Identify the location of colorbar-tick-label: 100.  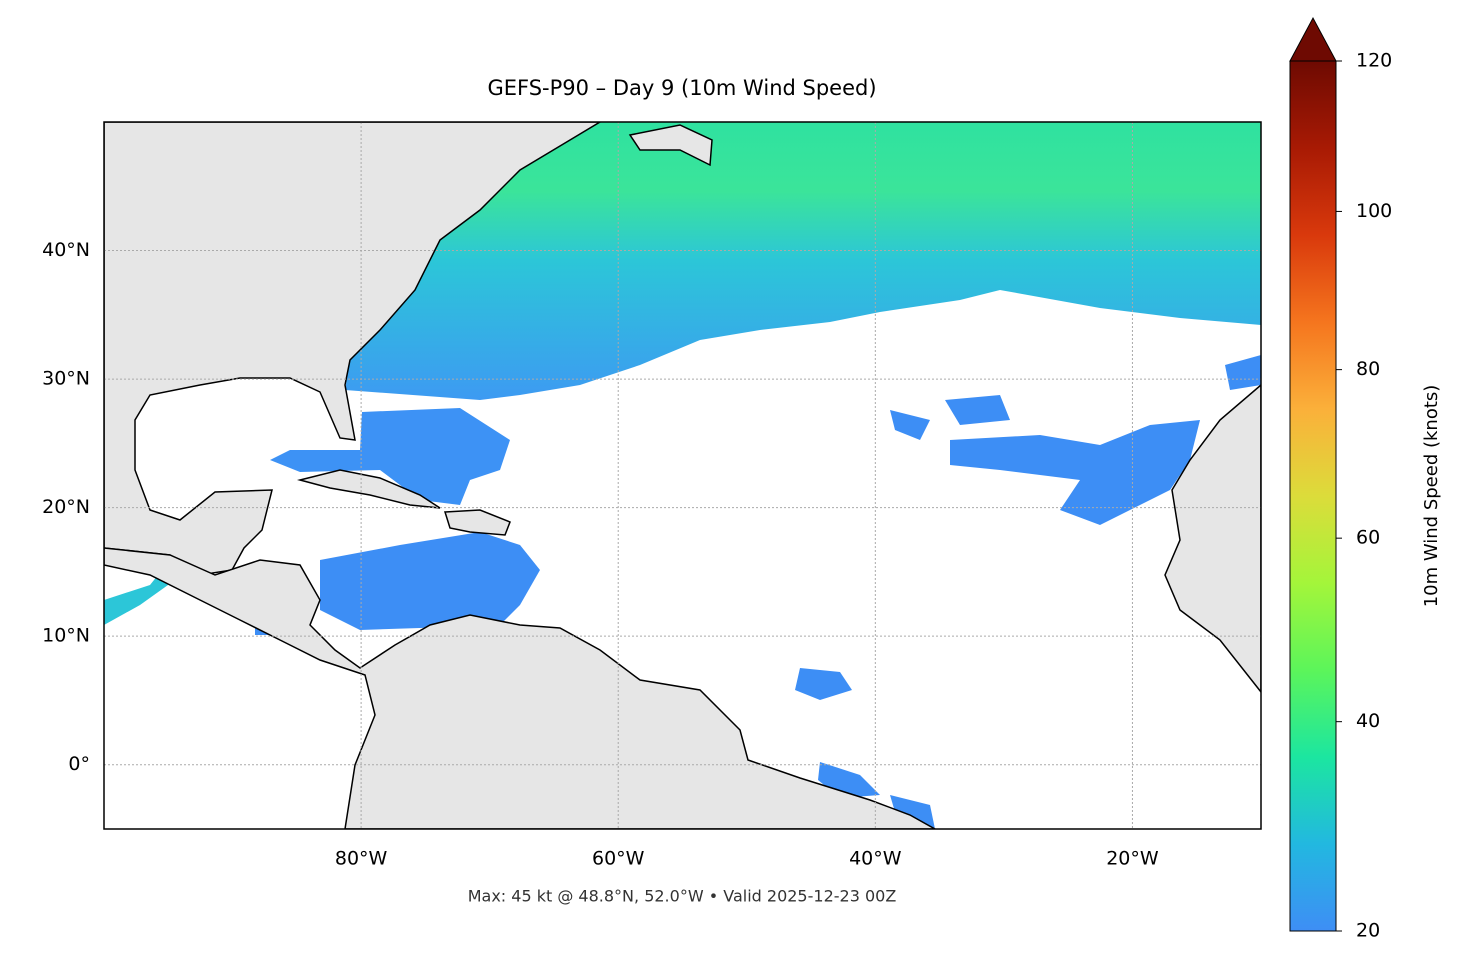
(1374, 211).